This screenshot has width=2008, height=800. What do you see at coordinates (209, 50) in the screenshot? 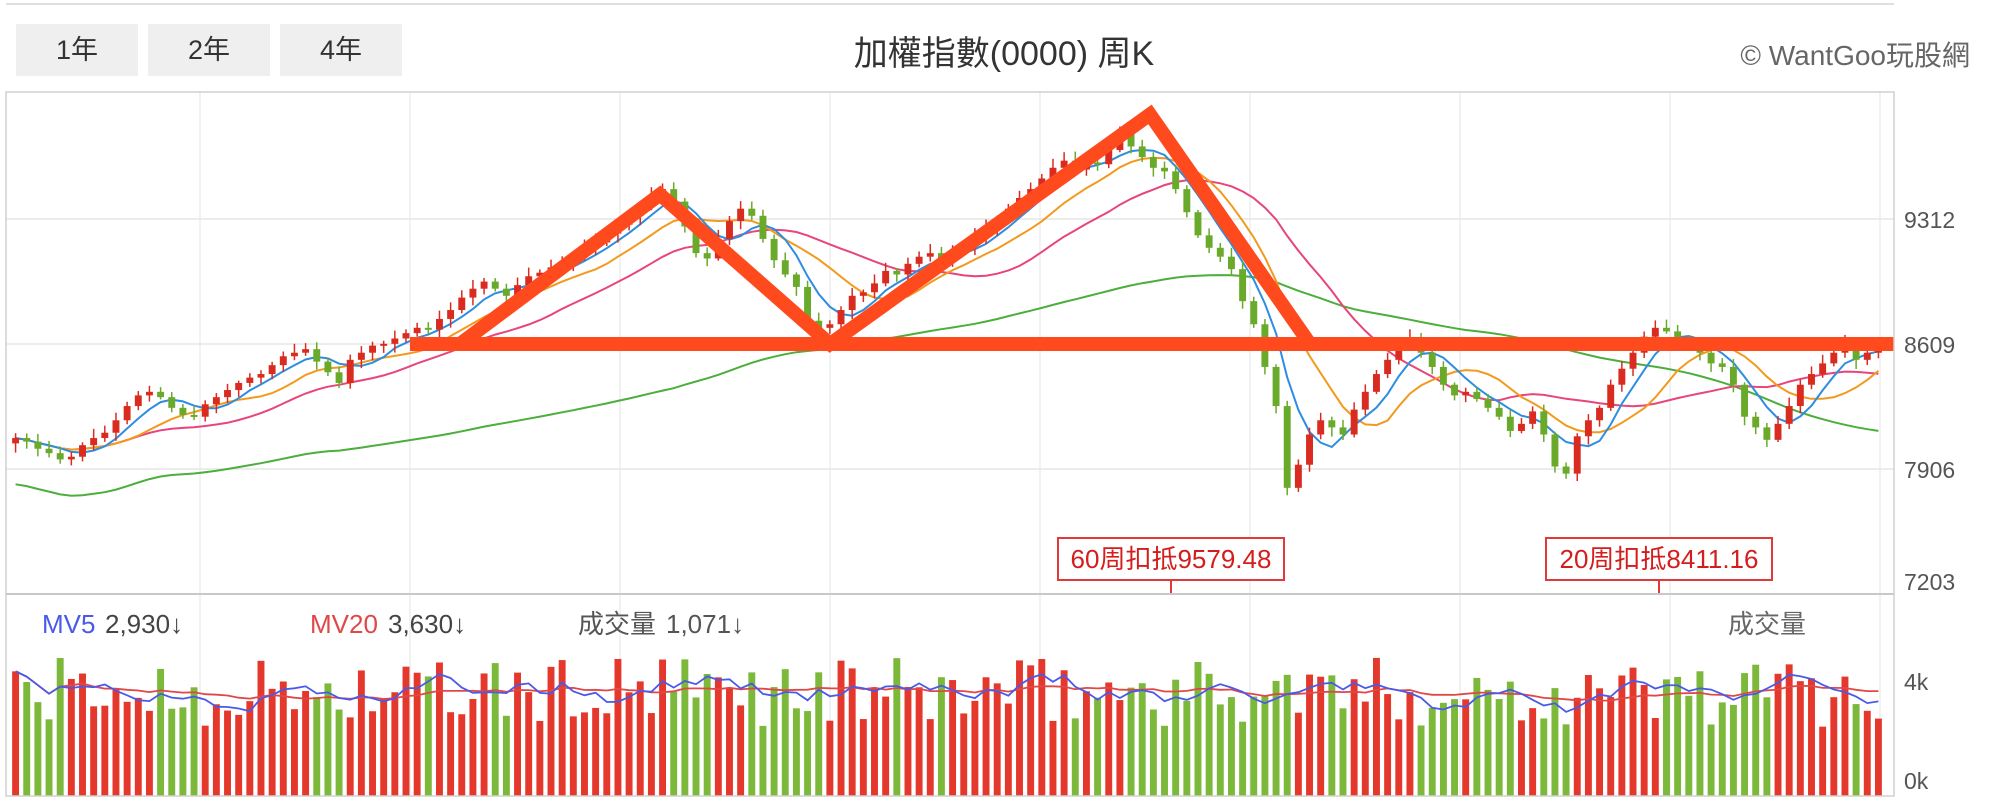
I see `range-button-2y: 2年` at bounding box center [209, 50].